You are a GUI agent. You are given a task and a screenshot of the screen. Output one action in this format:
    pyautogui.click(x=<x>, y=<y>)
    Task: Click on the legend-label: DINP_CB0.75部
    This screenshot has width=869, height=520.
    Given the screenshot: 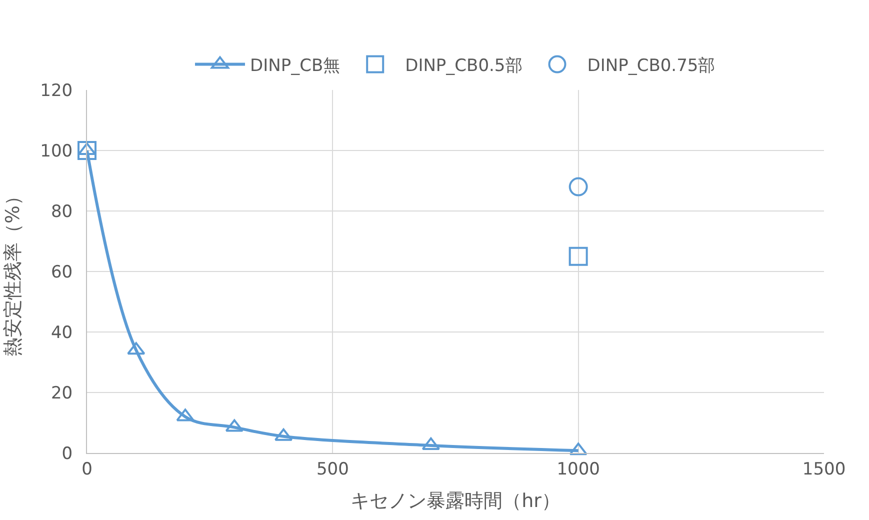 What is the action you would take?
    pyautogui.click(x=651, y=66)
    